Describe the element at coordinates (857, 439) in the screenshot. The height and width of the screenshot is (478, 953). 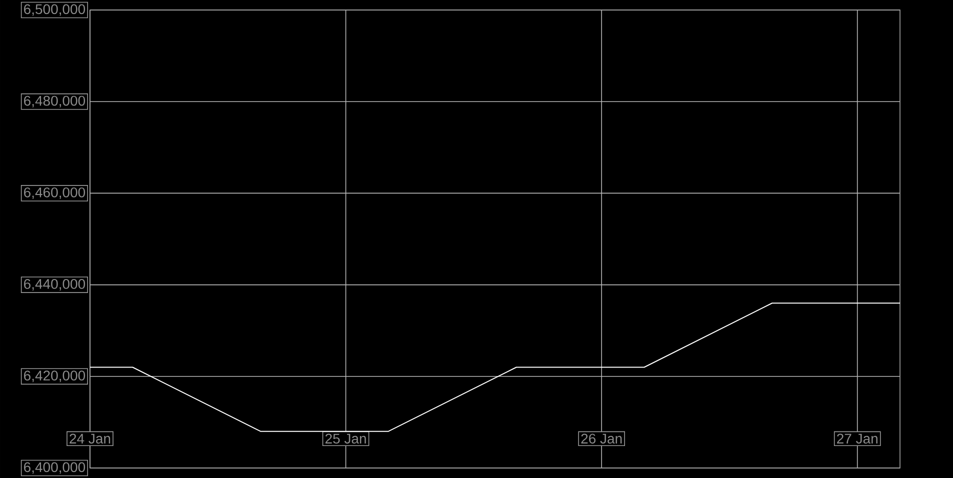
I see `x-tick-label: 27 Jan` at that location.